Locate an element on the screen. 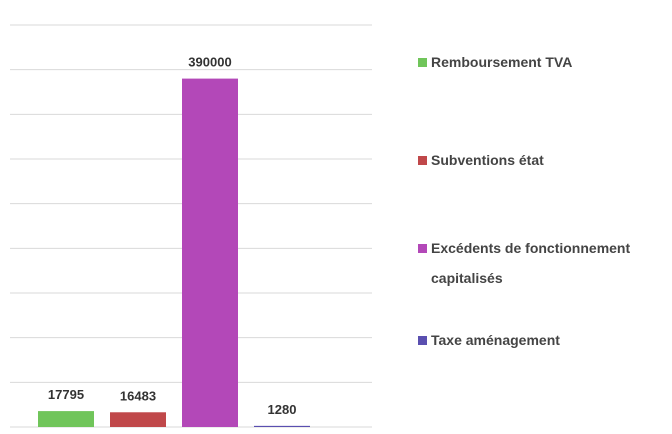  legend-item: Taxe aménagement is located at coordinates (543, 340).